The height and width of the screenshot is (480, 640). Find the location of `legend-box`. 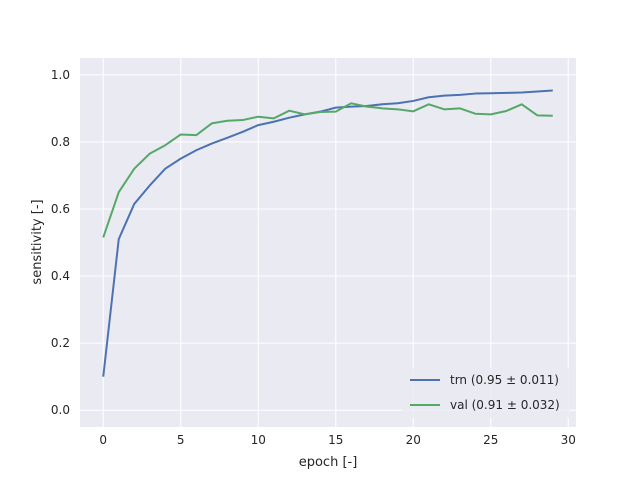

legend-box is located at coordinates (486, 393).